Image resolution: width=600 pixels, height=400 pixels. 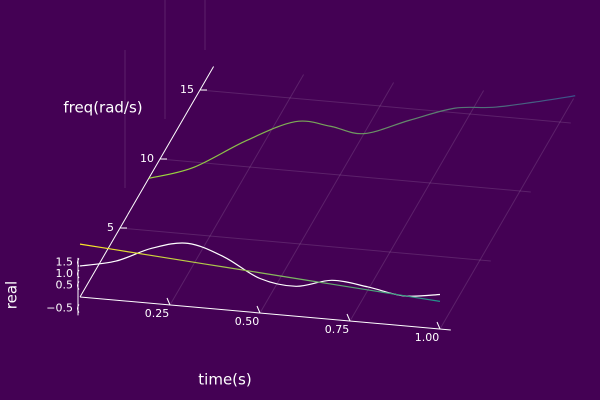 I want to click on z-tick-label: 1.0, so click(x=65, y=273).